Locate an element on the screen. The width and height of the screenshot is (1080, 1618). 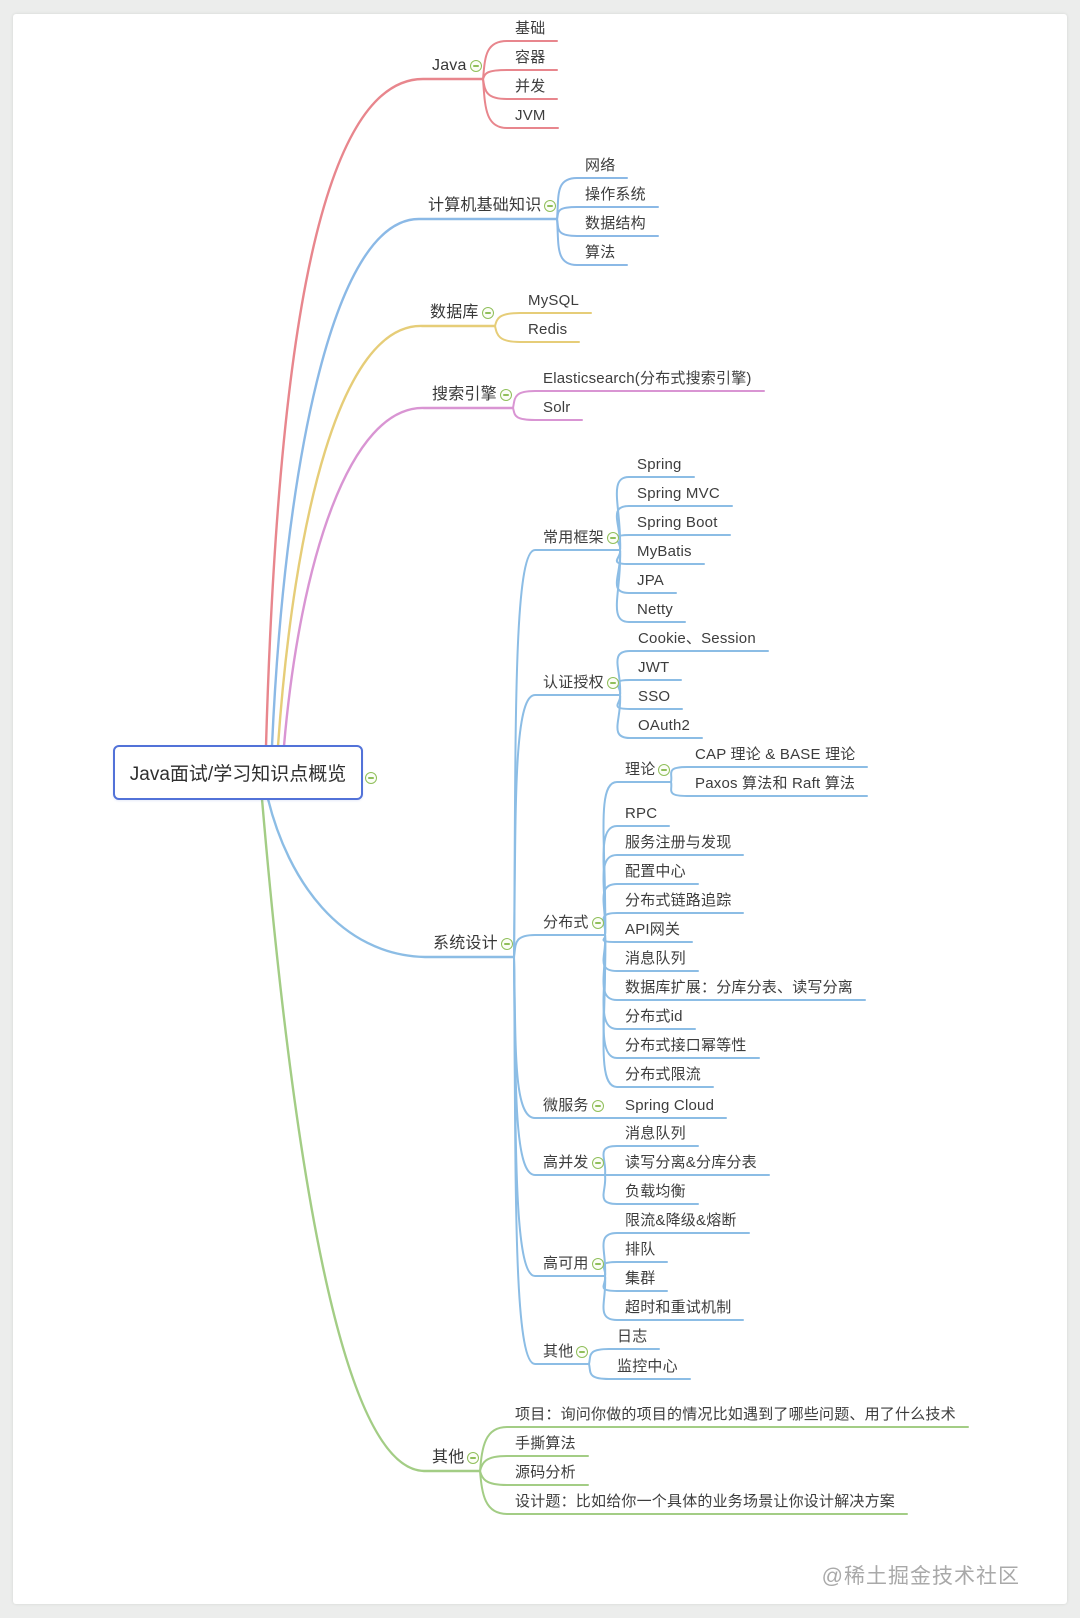
root-node: Java面试/学习知识点概览 is located at coordinates (238, 772).